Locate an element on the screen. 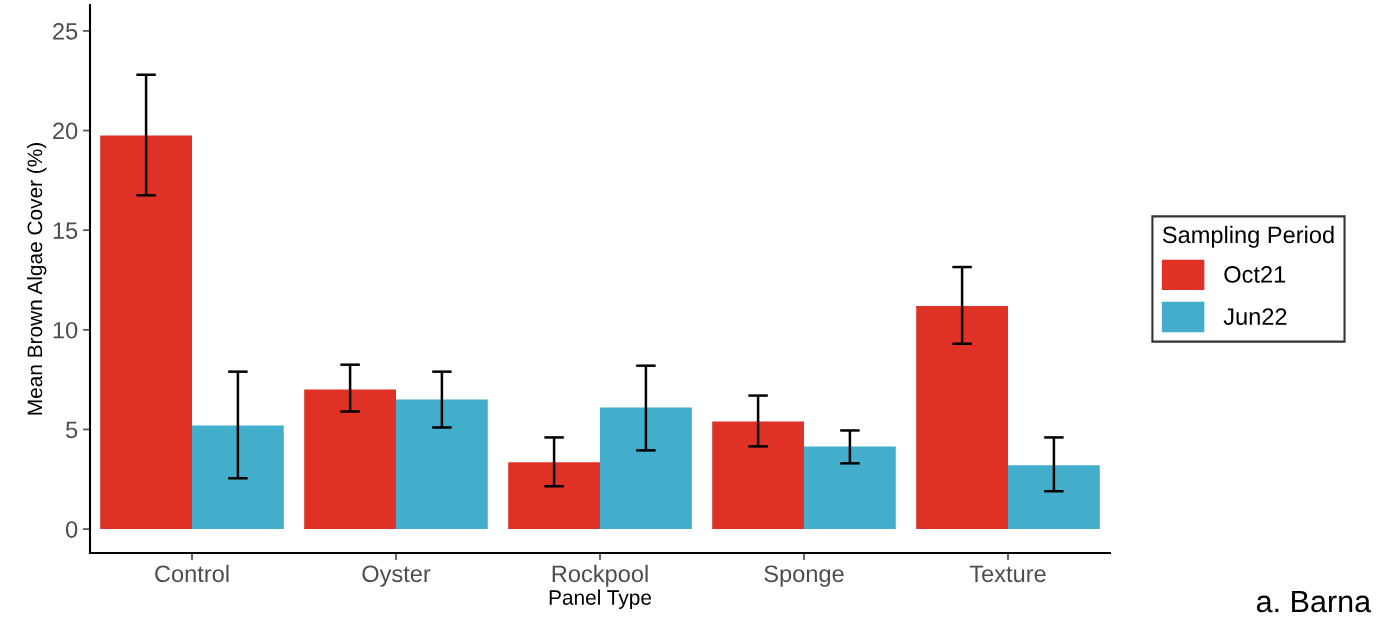 The height and width of the screenshot is (631, 1378). y-tick-label: 15 is located at coordinates (65, 230).